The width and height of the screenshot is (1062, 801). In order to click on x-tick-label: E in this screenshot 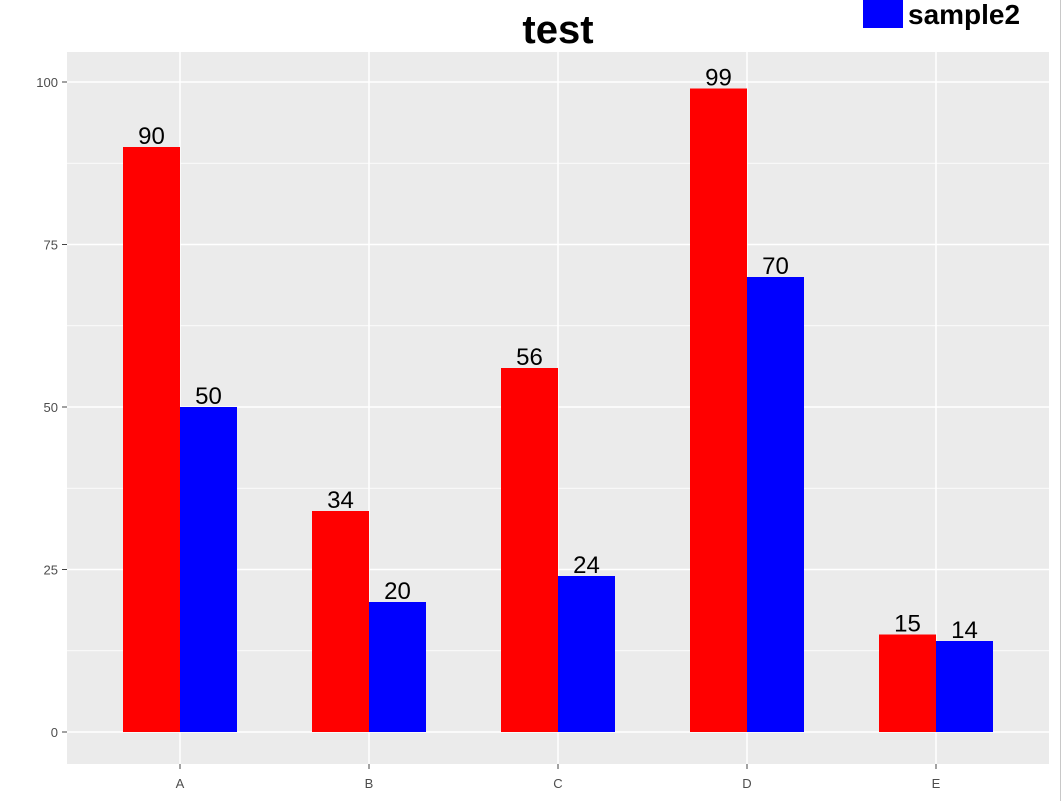, I will do `click(936, 783)`.